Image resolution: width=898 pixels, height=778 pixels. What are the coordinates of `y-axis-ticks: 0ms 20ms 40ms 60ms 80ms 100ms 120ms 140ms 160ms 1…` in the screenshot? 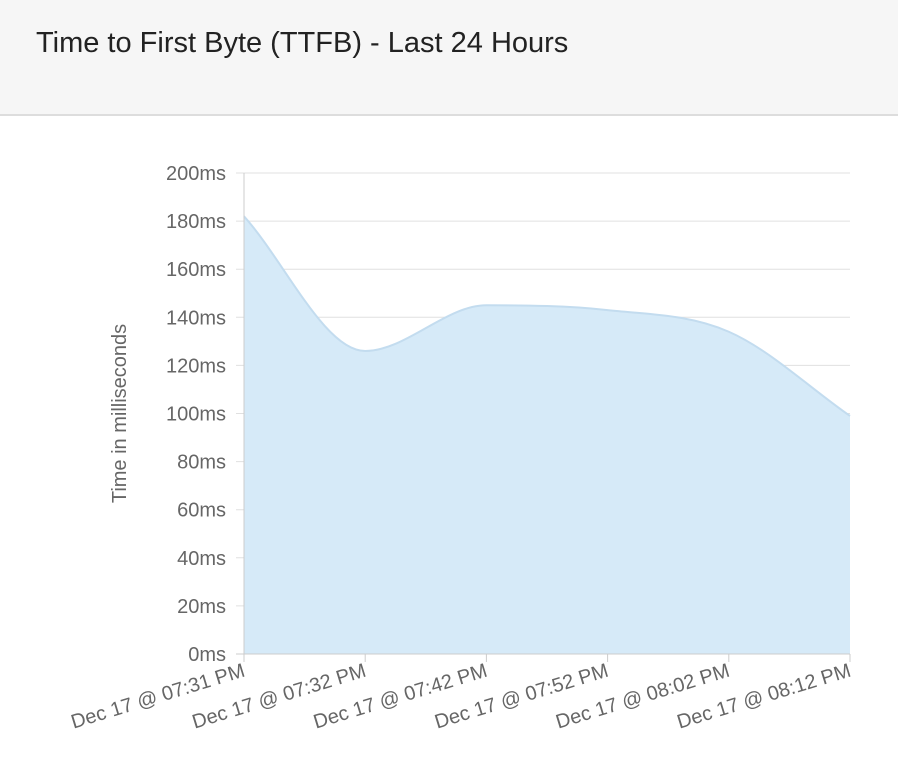 It's located at (196, 414).